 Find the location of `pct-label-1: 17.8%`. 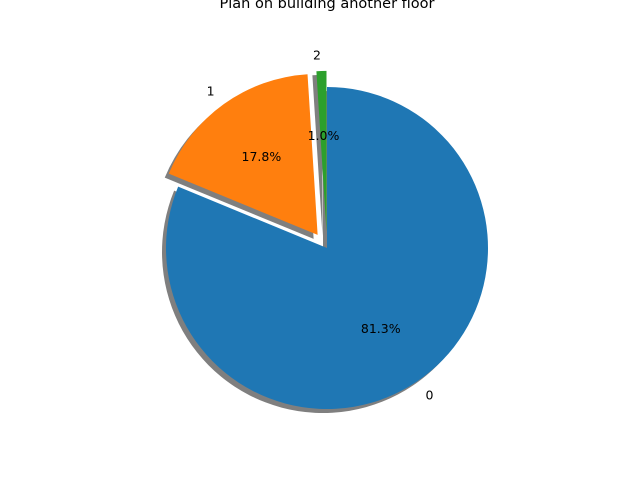

pct-label-1: 17.8% is located at coordinates (262, 156).